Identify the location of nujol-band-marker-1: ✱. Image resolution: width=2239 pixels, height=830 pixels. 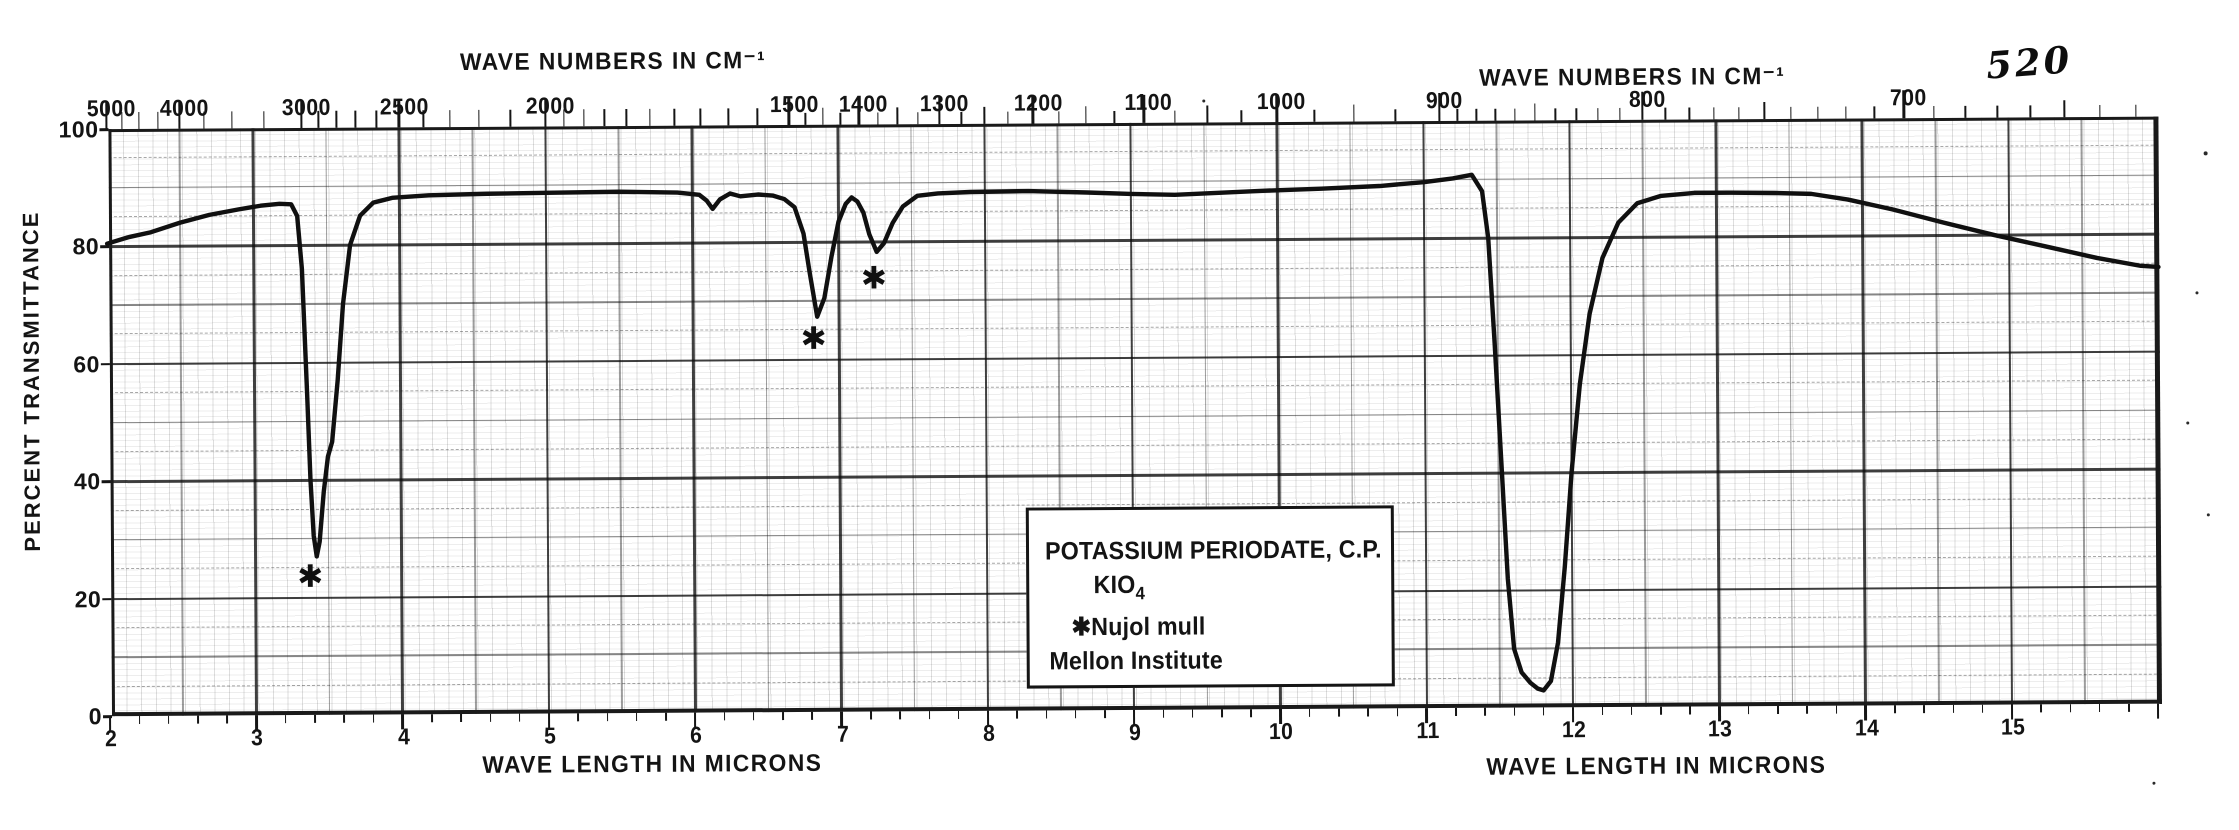
(310, 577).